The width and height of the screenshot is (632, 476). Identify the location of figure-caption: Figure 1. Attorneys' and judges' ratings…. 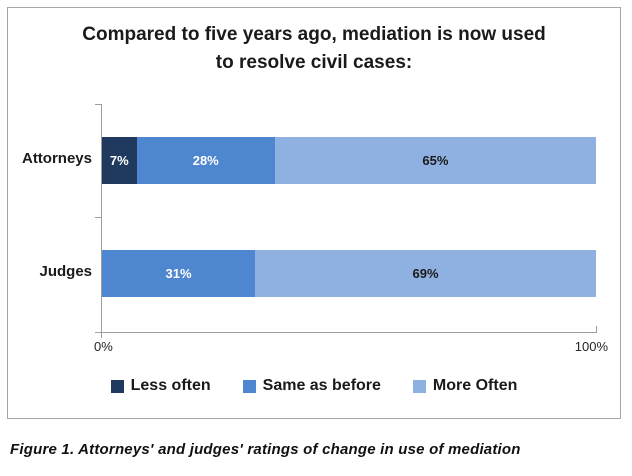
(265, 449).